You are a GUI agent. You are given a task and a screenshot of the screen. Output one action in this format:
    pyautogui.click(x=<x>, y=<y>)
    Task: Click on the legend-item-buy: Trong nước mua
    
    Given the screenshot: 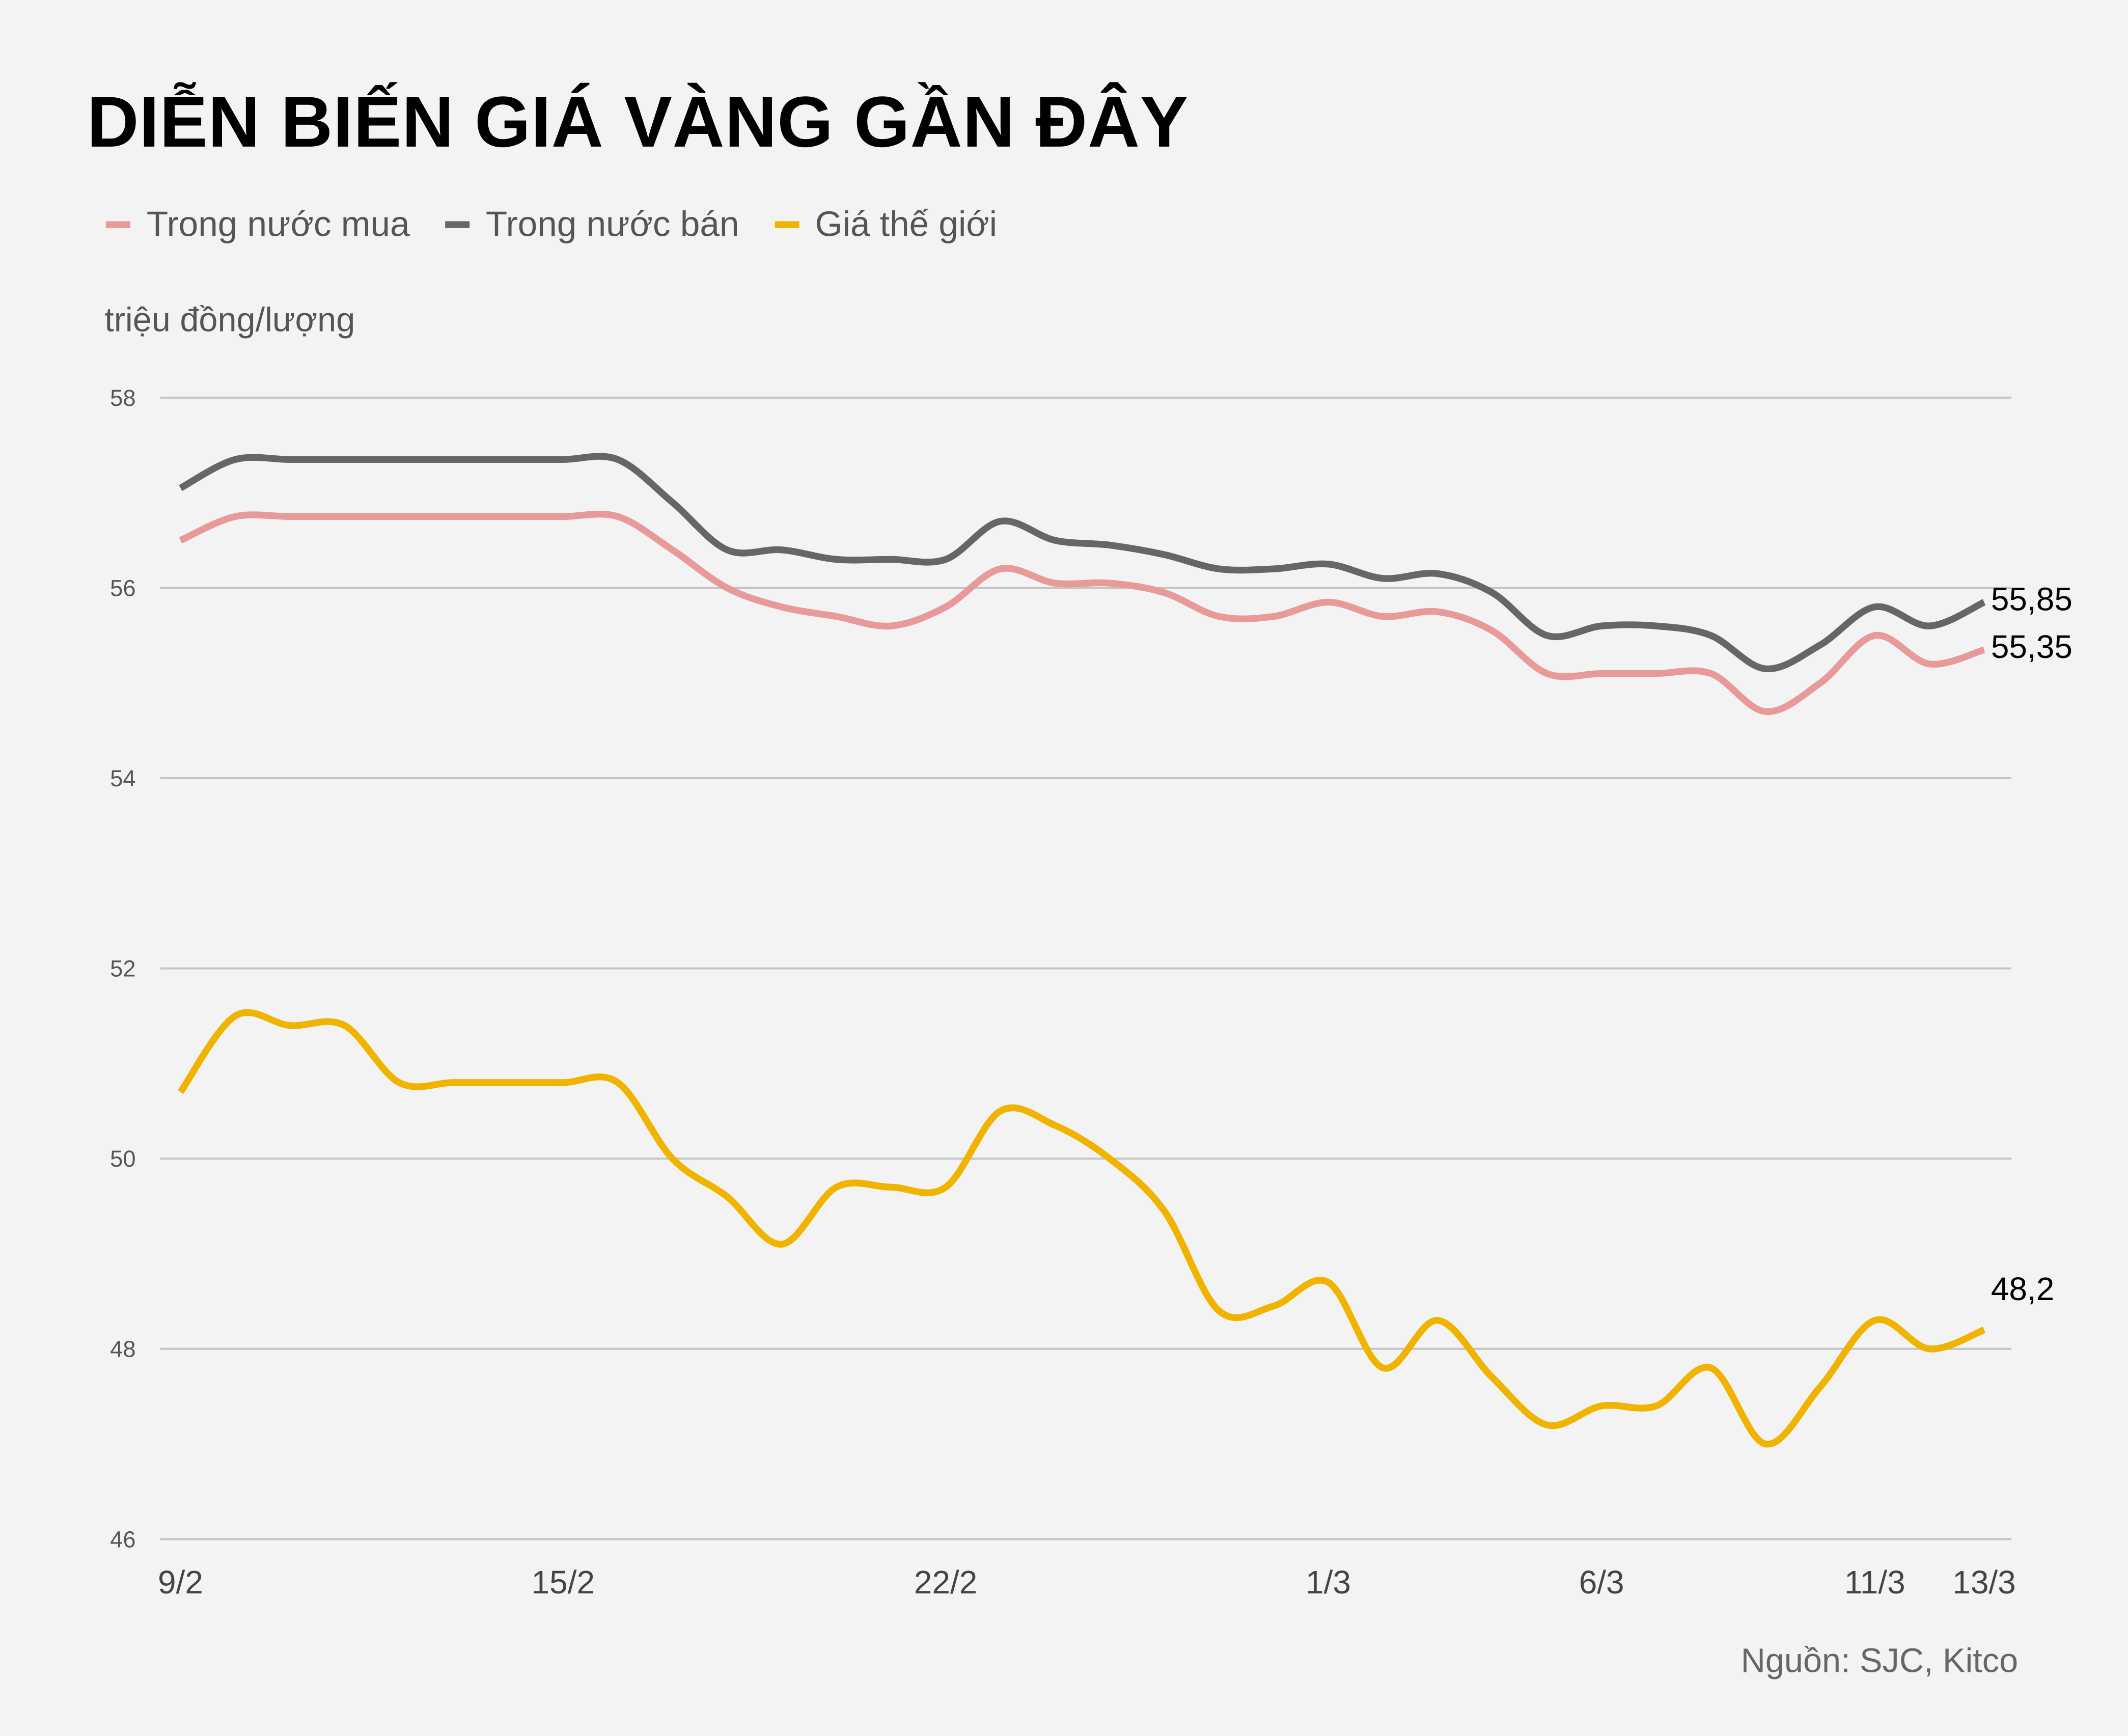 What is the action you would take?
    pyautogui.click(x=257, y=224)
    